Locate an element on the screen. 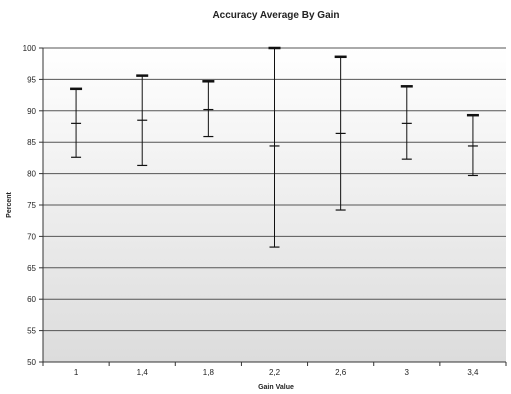 This screenshot has width=511, height=394. x-tick-label: 2,2 is located at coordinates (275, 372).